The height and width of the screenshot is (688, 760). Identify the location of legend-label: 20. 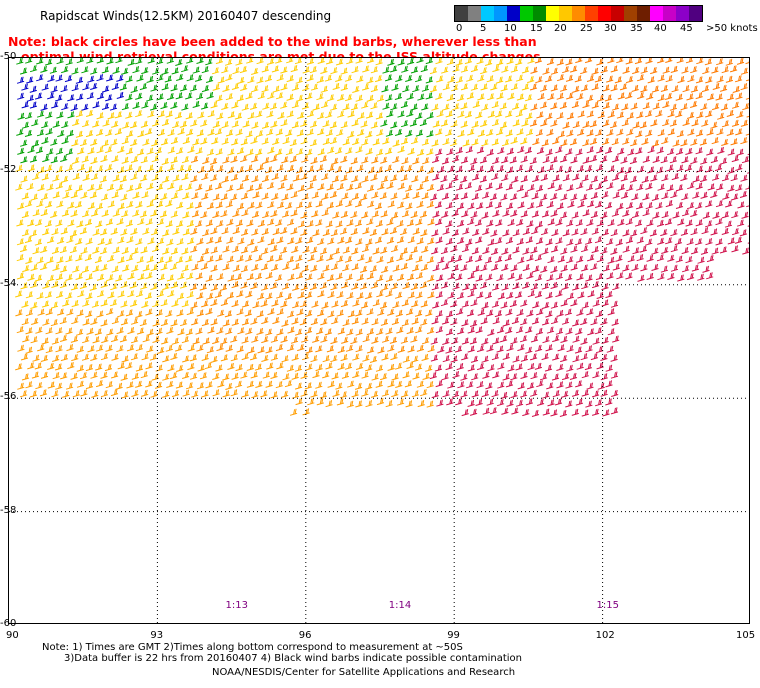
(560, 28).